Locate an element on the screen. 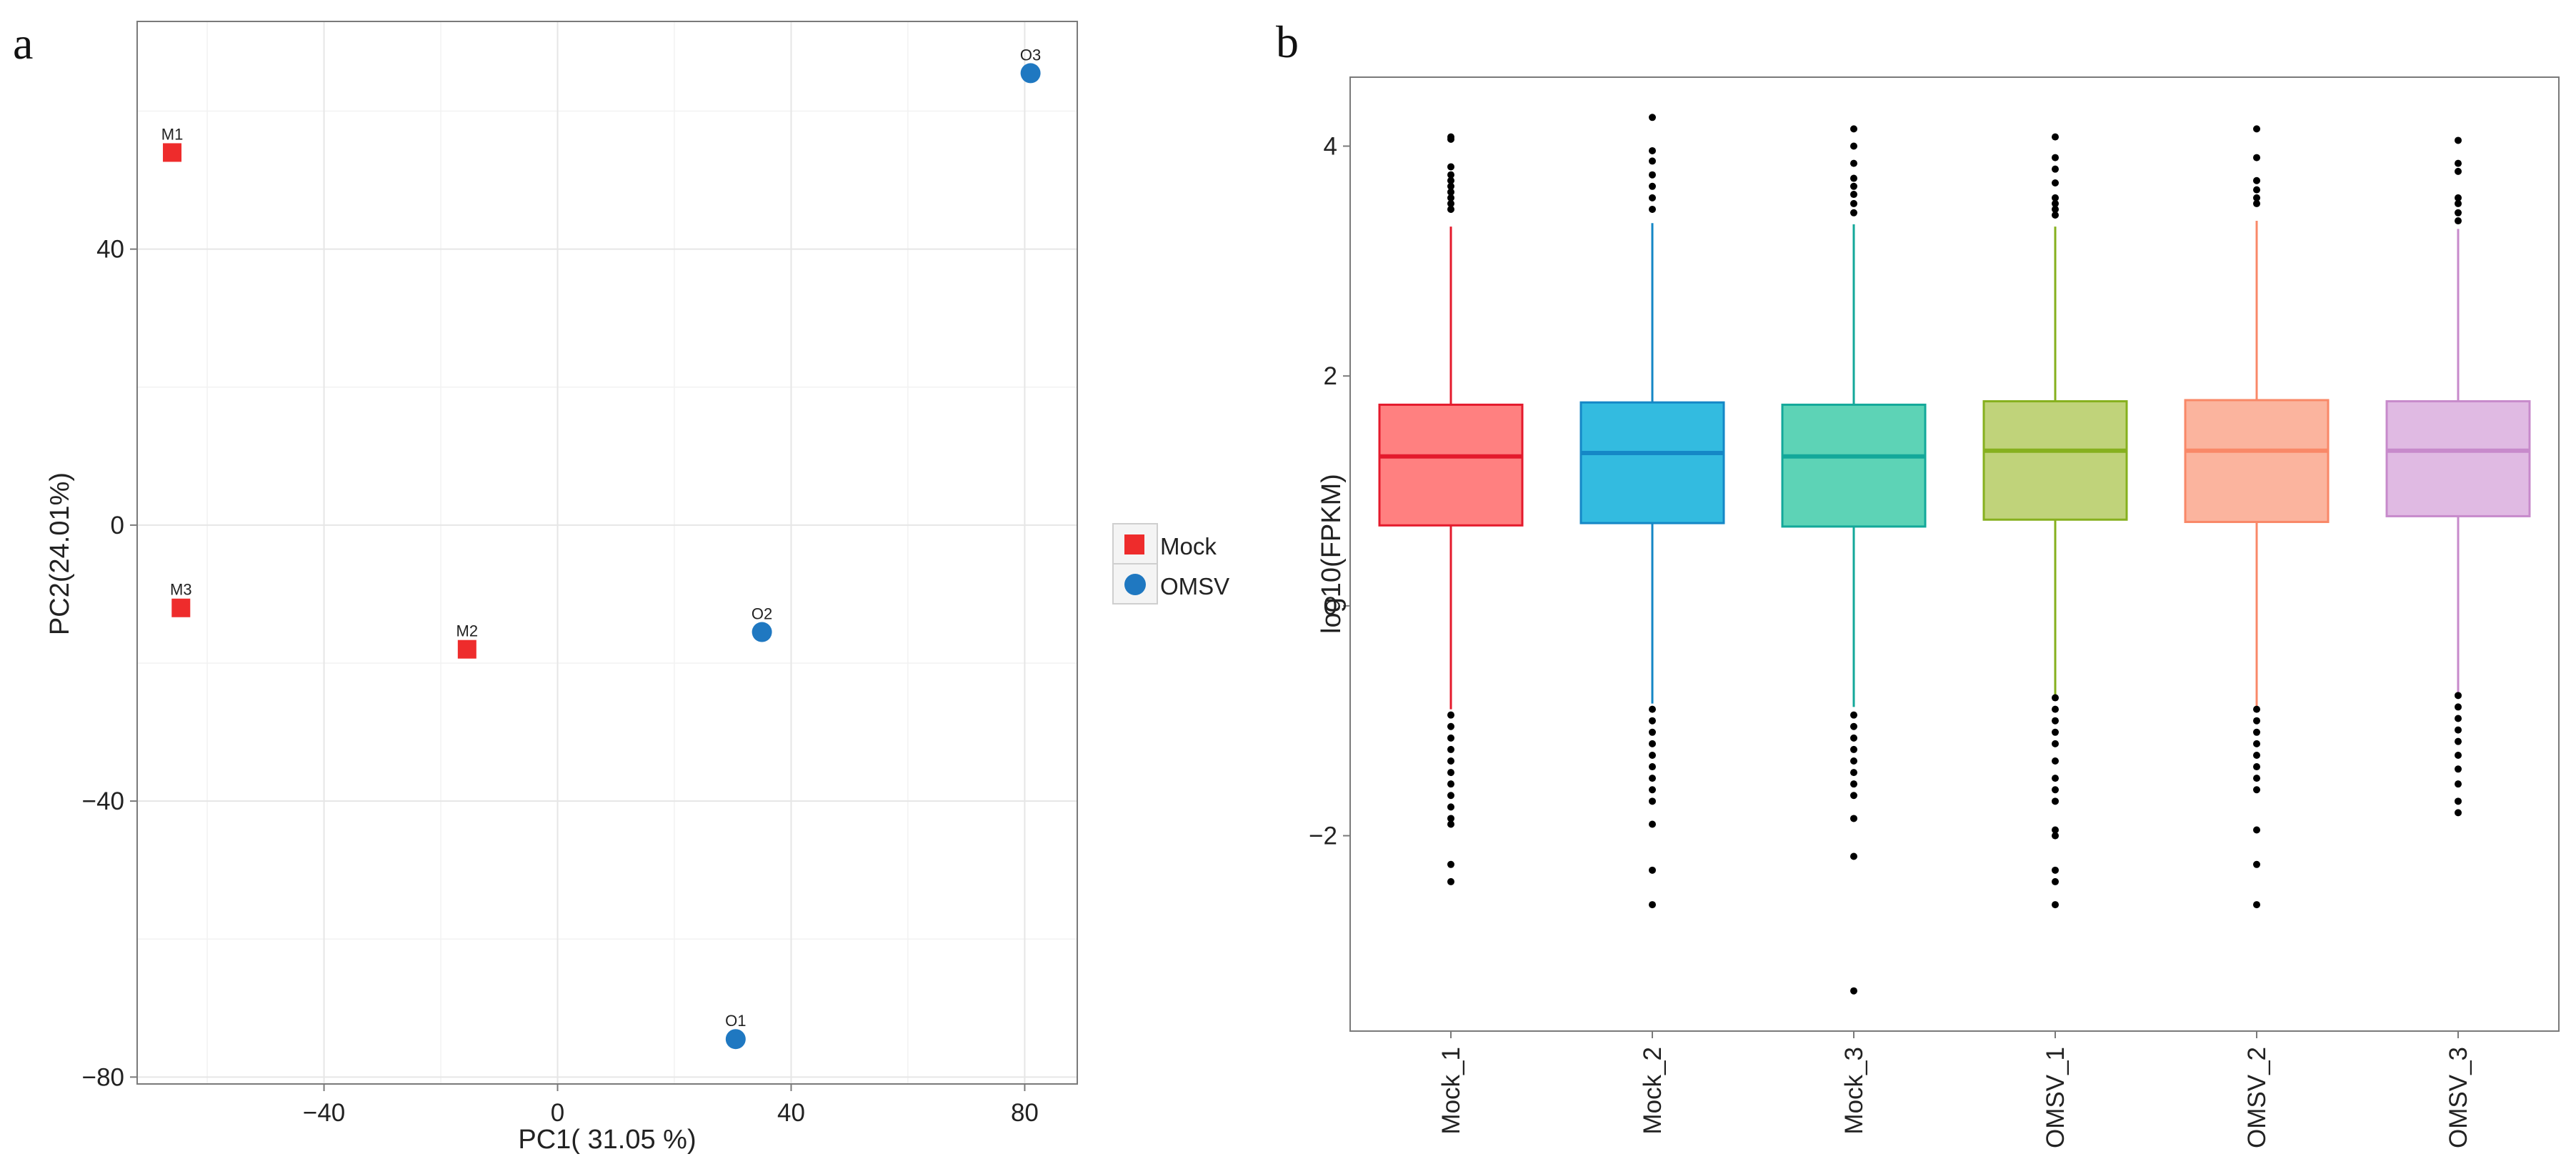  legend-mock-square is located at coordinates (1134, 544).